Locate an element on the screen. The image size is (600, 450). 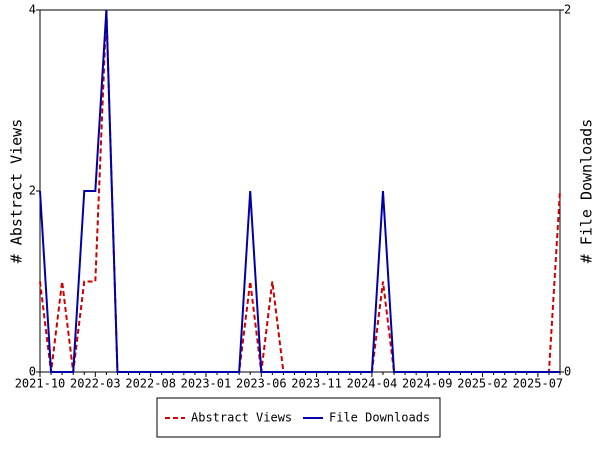
x-tick-label: 2023-06 is located at coordinates (261, 384).